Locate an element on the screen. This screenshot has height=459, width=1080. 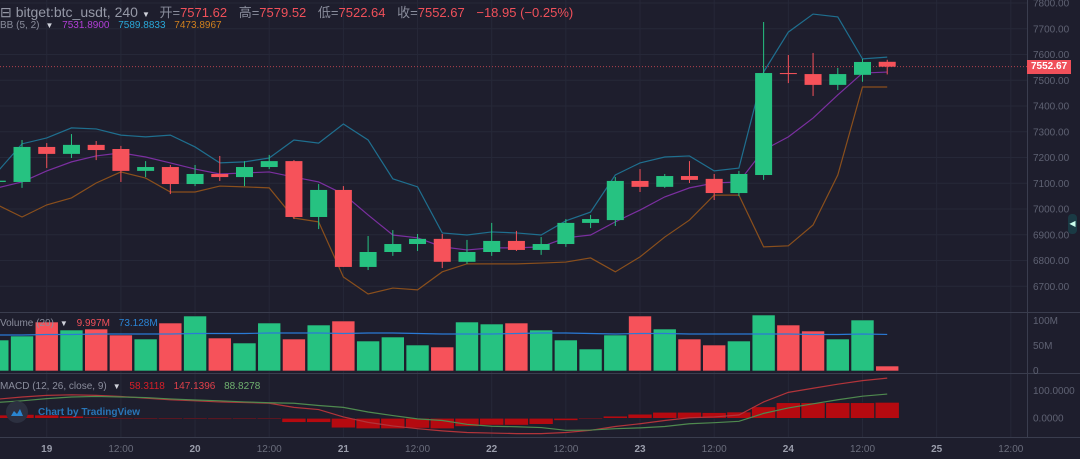
price-axis-label: 7700.00 is located at coordinates (1051, 29).